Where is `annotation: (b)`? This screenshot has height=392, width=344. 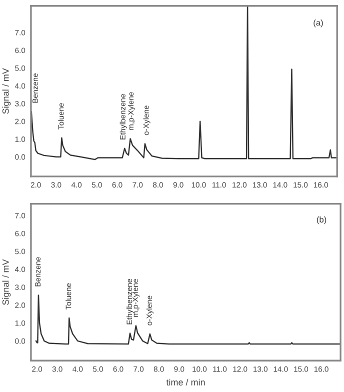
annotation: (b) is located at coordinates (321, 220).